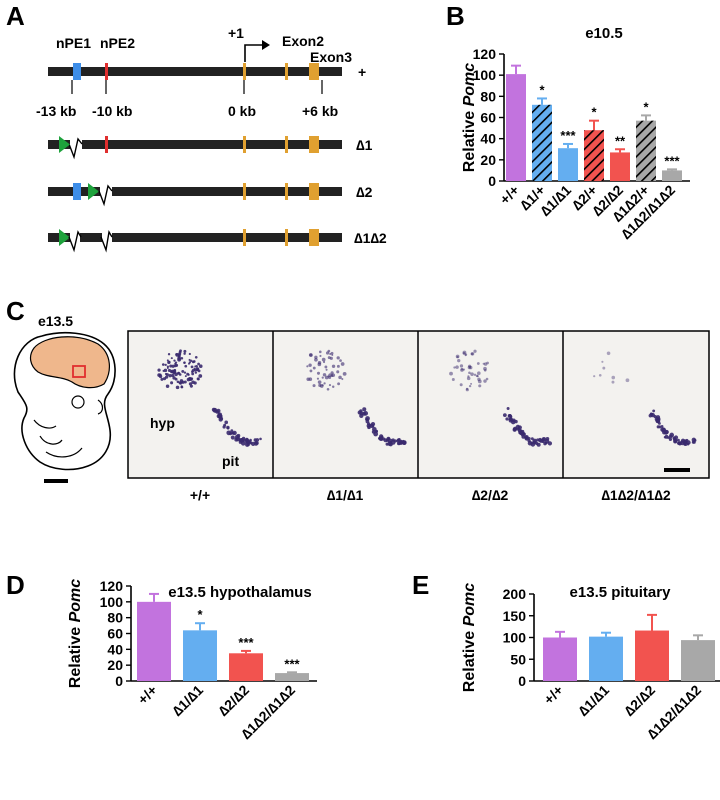 The image size is (720, 800). What do you see at coordinates (64, 398) in the screenshot?
I see `embryo-diagram: e13.5` at bounding box center [64, 398].